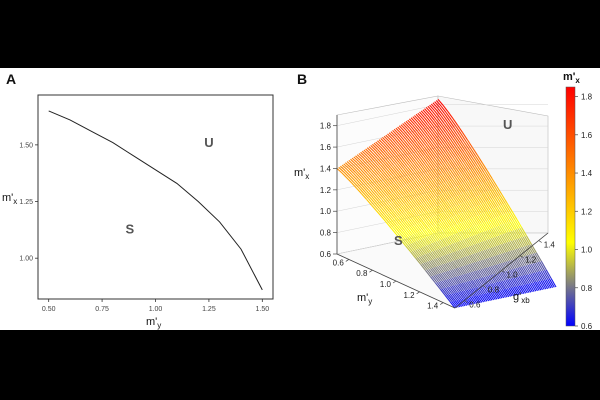 The height and width of the screenshot is (400, 600). I want to click on chart-a-ytick-label: 1.50, so click(26, 145).